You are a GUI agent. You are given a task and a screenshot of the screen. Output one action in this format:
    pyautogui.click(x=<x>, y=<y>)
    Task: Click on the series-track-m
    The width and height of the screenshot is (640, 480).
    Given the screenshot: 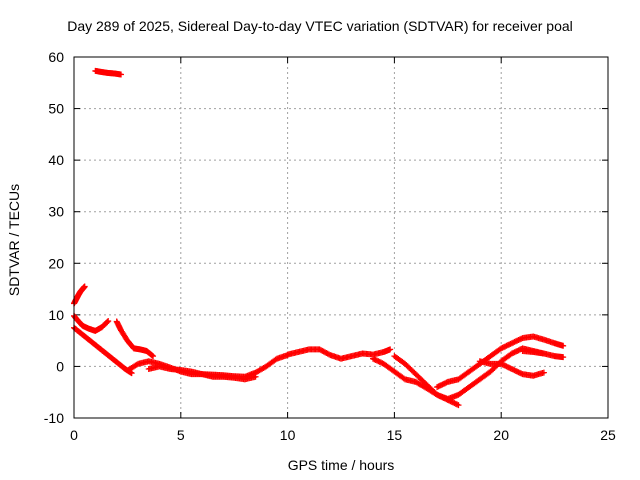 What is the action you would take?
    pyautogui.click(x=543, y=354)
    